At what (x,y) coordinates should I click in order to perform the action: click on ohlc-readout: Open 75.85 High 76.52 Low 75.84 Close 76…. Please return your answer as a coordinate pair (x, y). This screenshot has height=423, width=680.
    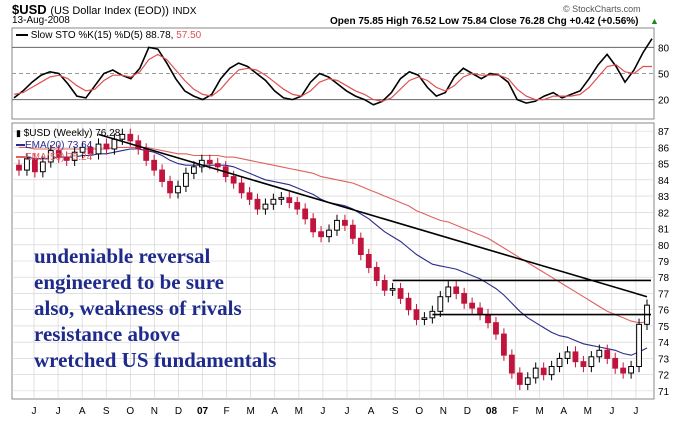
    Looking at the image, I should click on (484, 21).